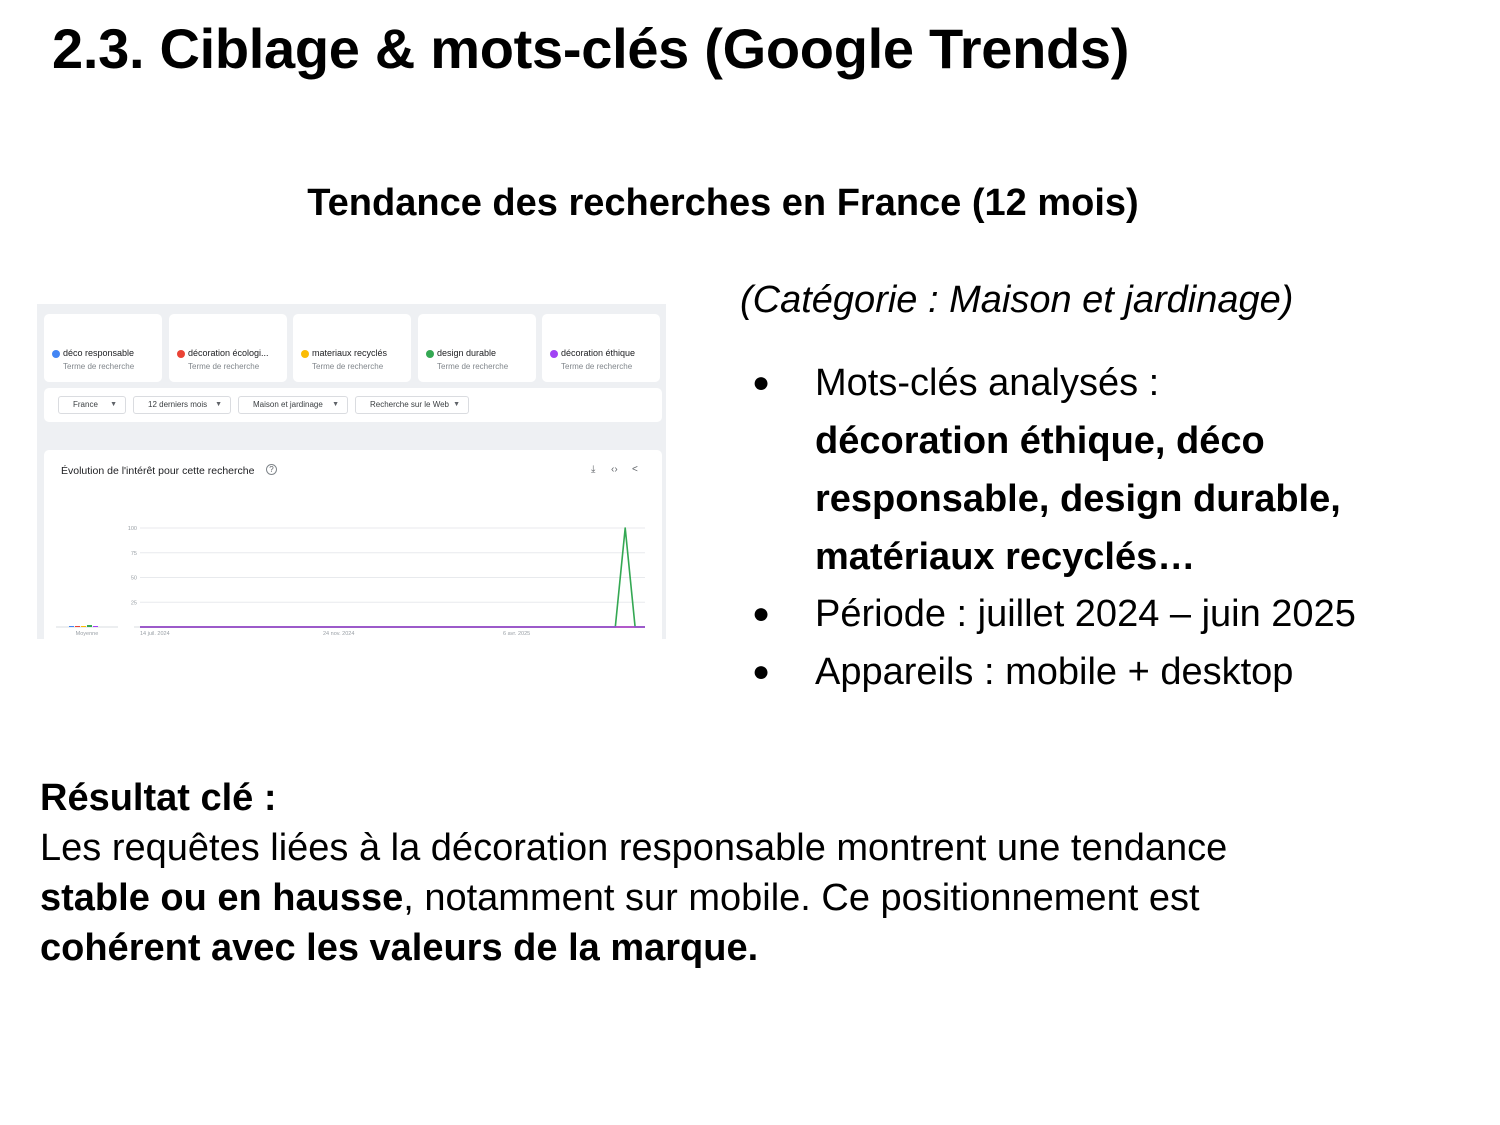 The height and width of the screenshot is (1125, 1500). Describe the element at coordinates (132, 529) in the screenshot. I see `y-tick-label: 100` at that location.